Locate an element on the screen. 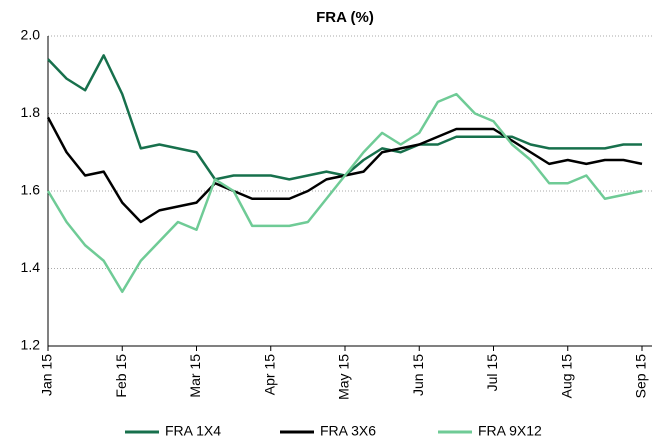 This screenshot has width=653, height=442. legend-label: FRA 3X6 is located at coordinates (348, 431).